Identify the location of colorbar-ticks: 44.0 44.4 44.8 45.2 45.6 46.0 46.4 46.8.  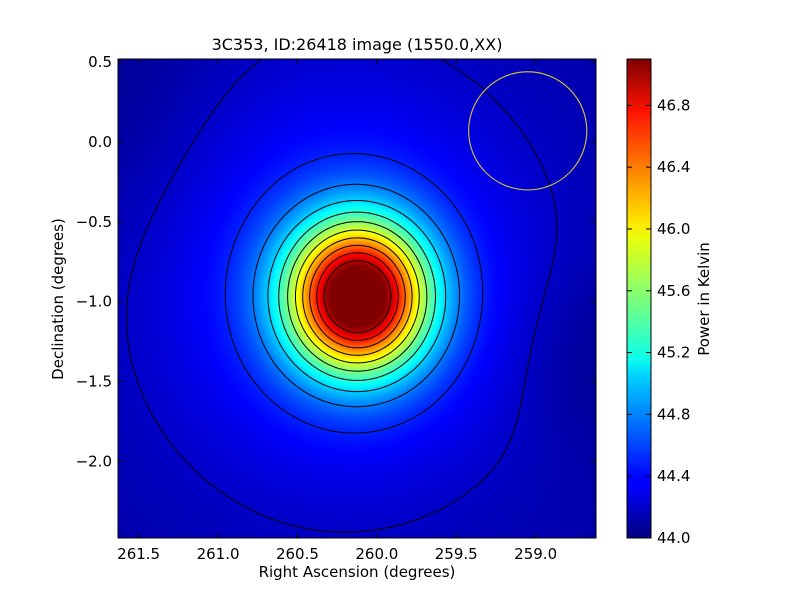
(658, 321).